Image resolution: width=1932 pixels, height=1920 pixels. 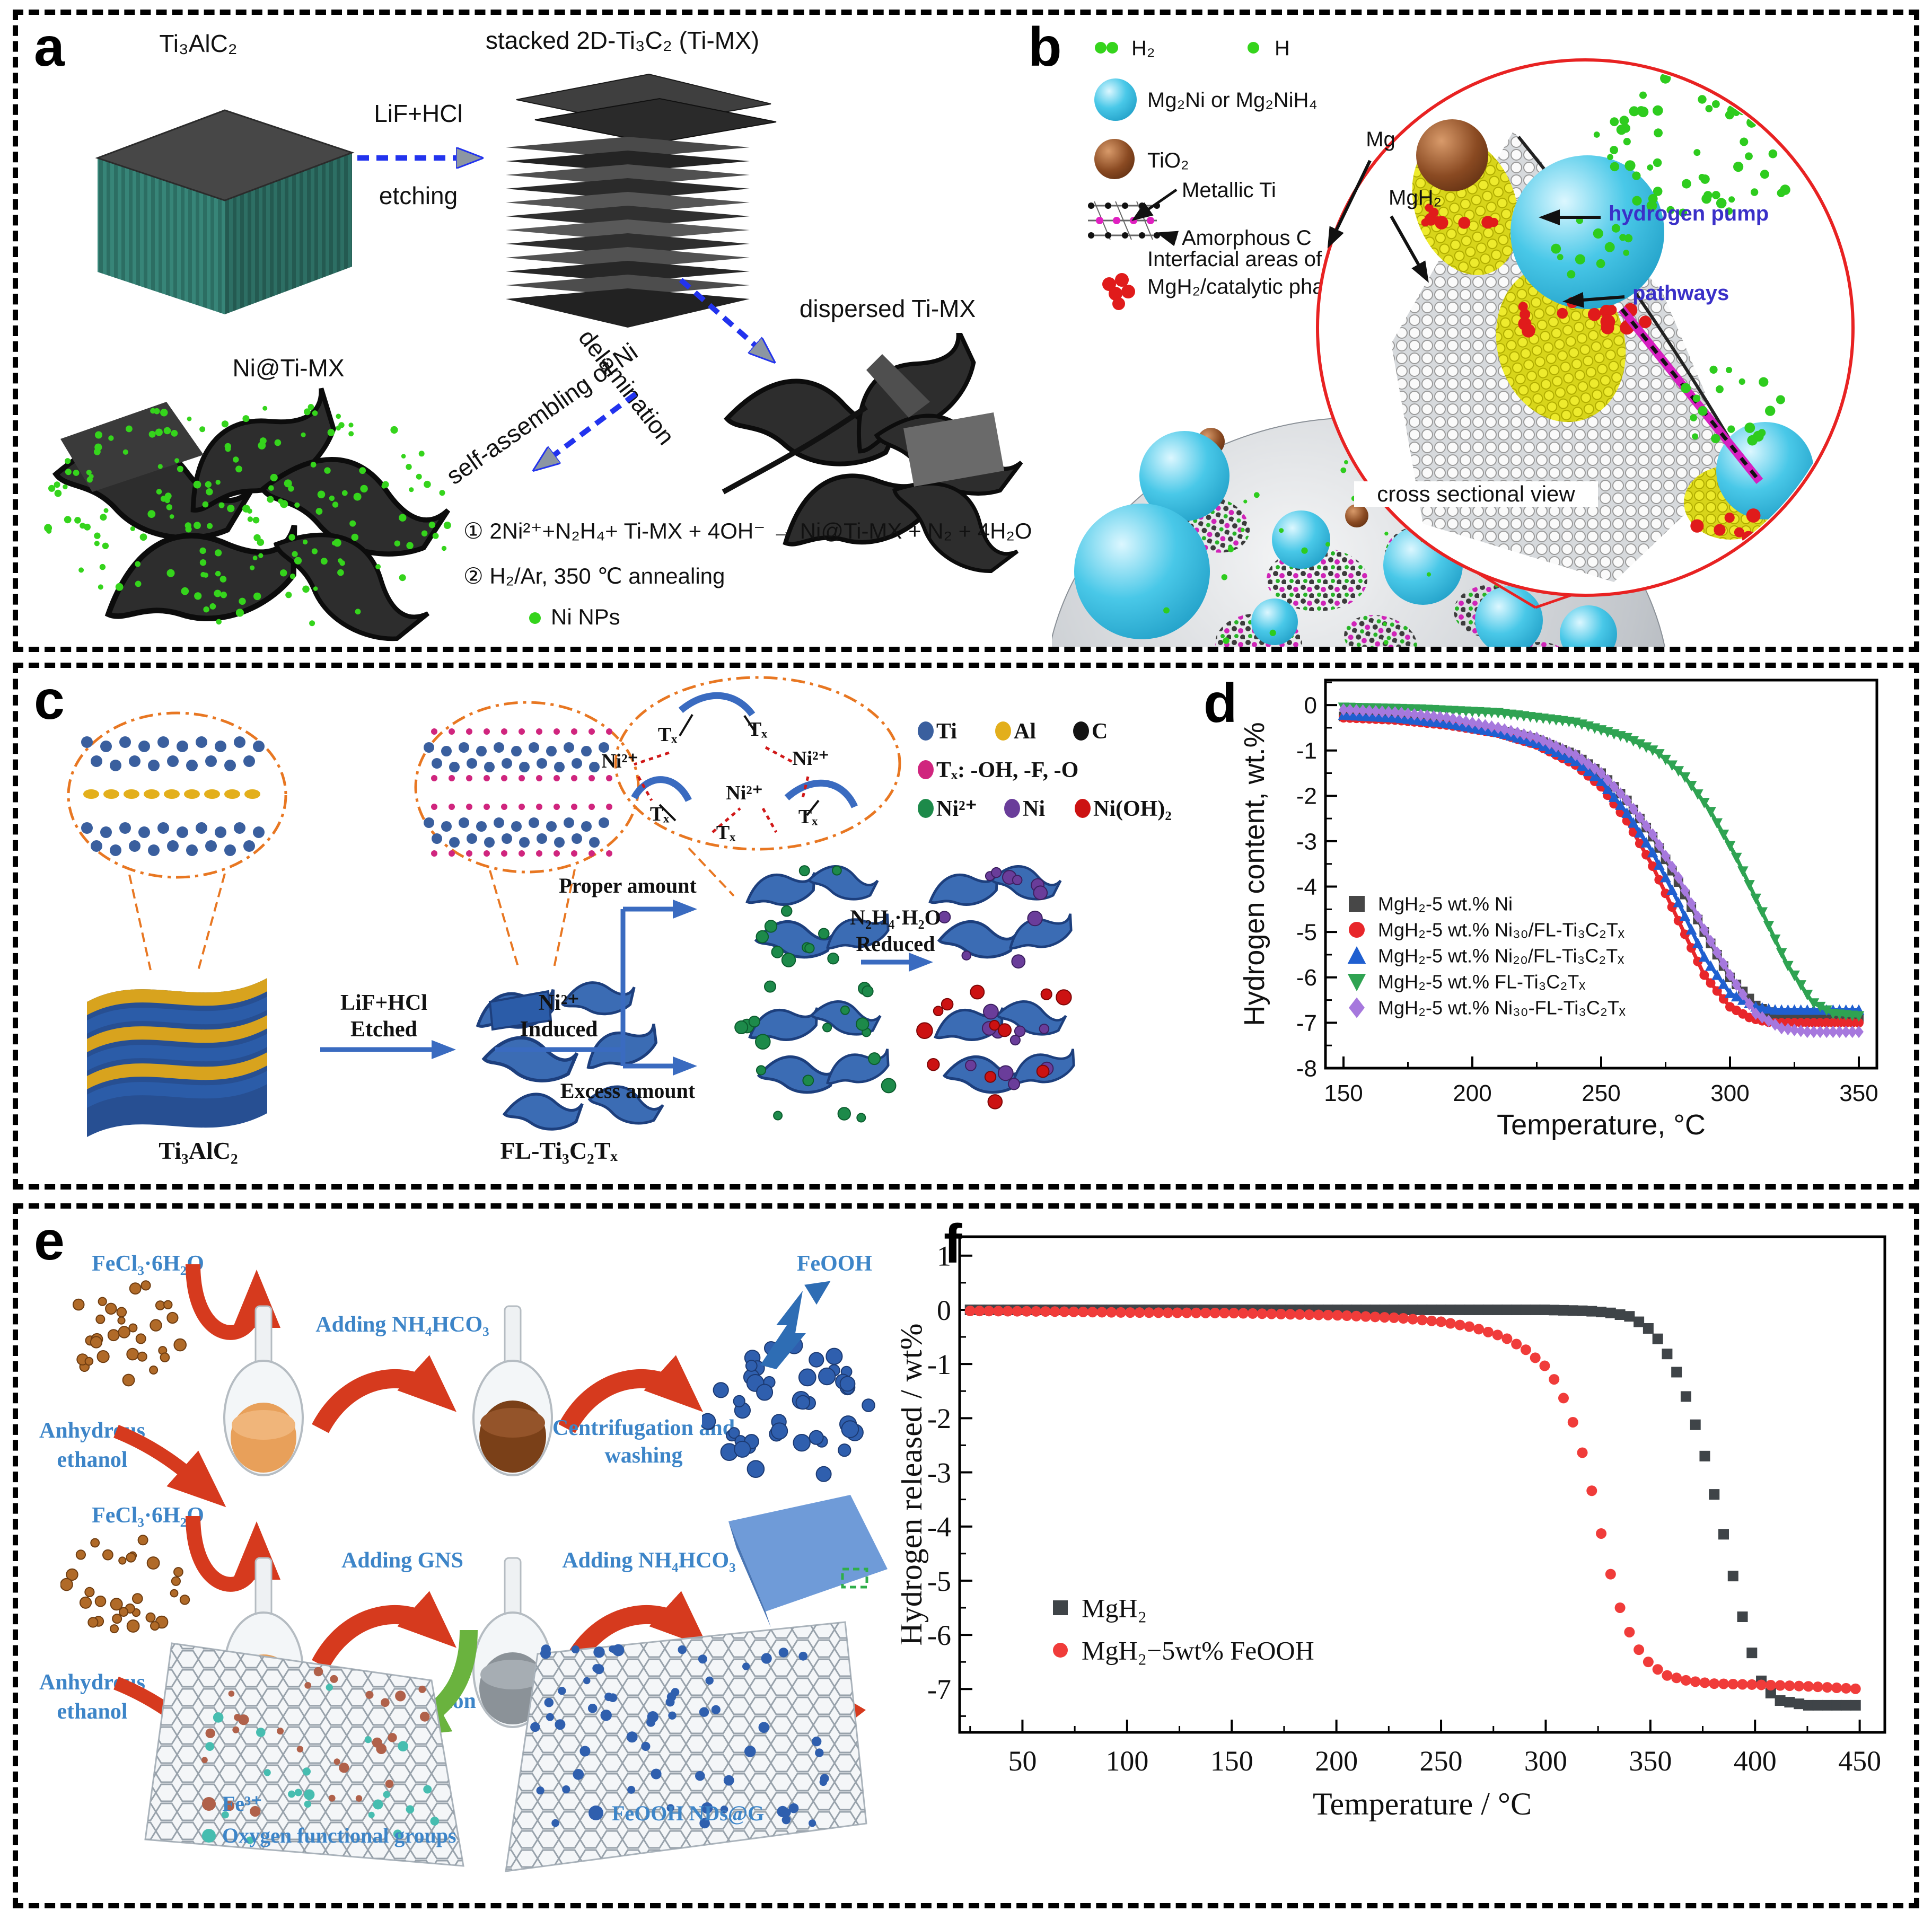 What do you see at coordinates (757, 786) in the screenshot?
I see `callout-tx-ni-bonding` at bounding box center [757, 786].